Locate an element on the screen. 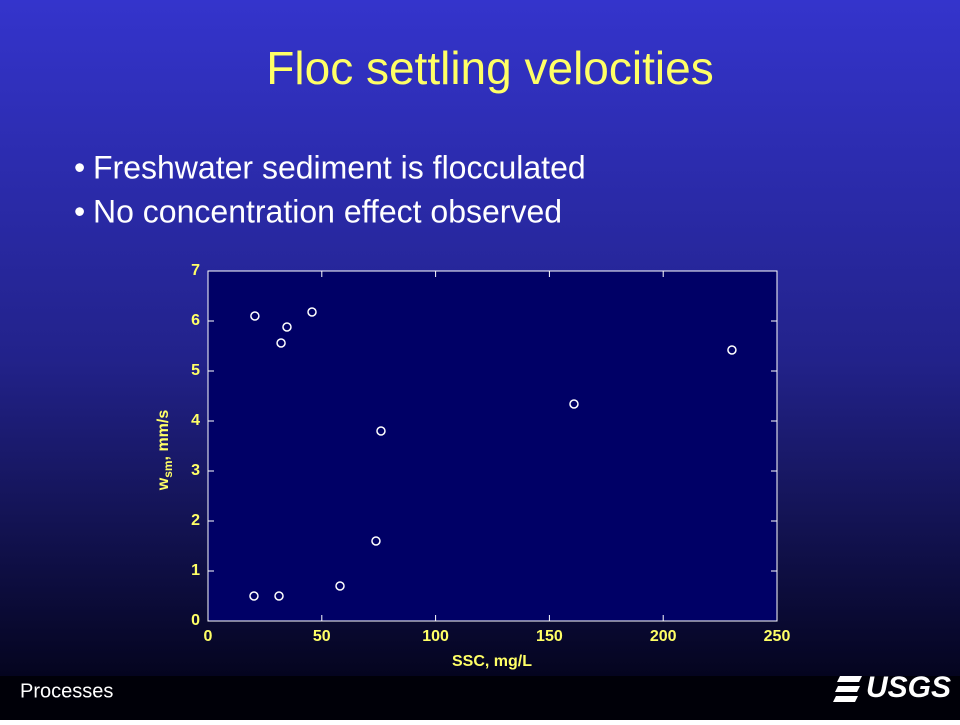 Image resolution: width=960 pixels, height=725 pixels. x-tick-label: 200 is located at coordinates (663, 636).